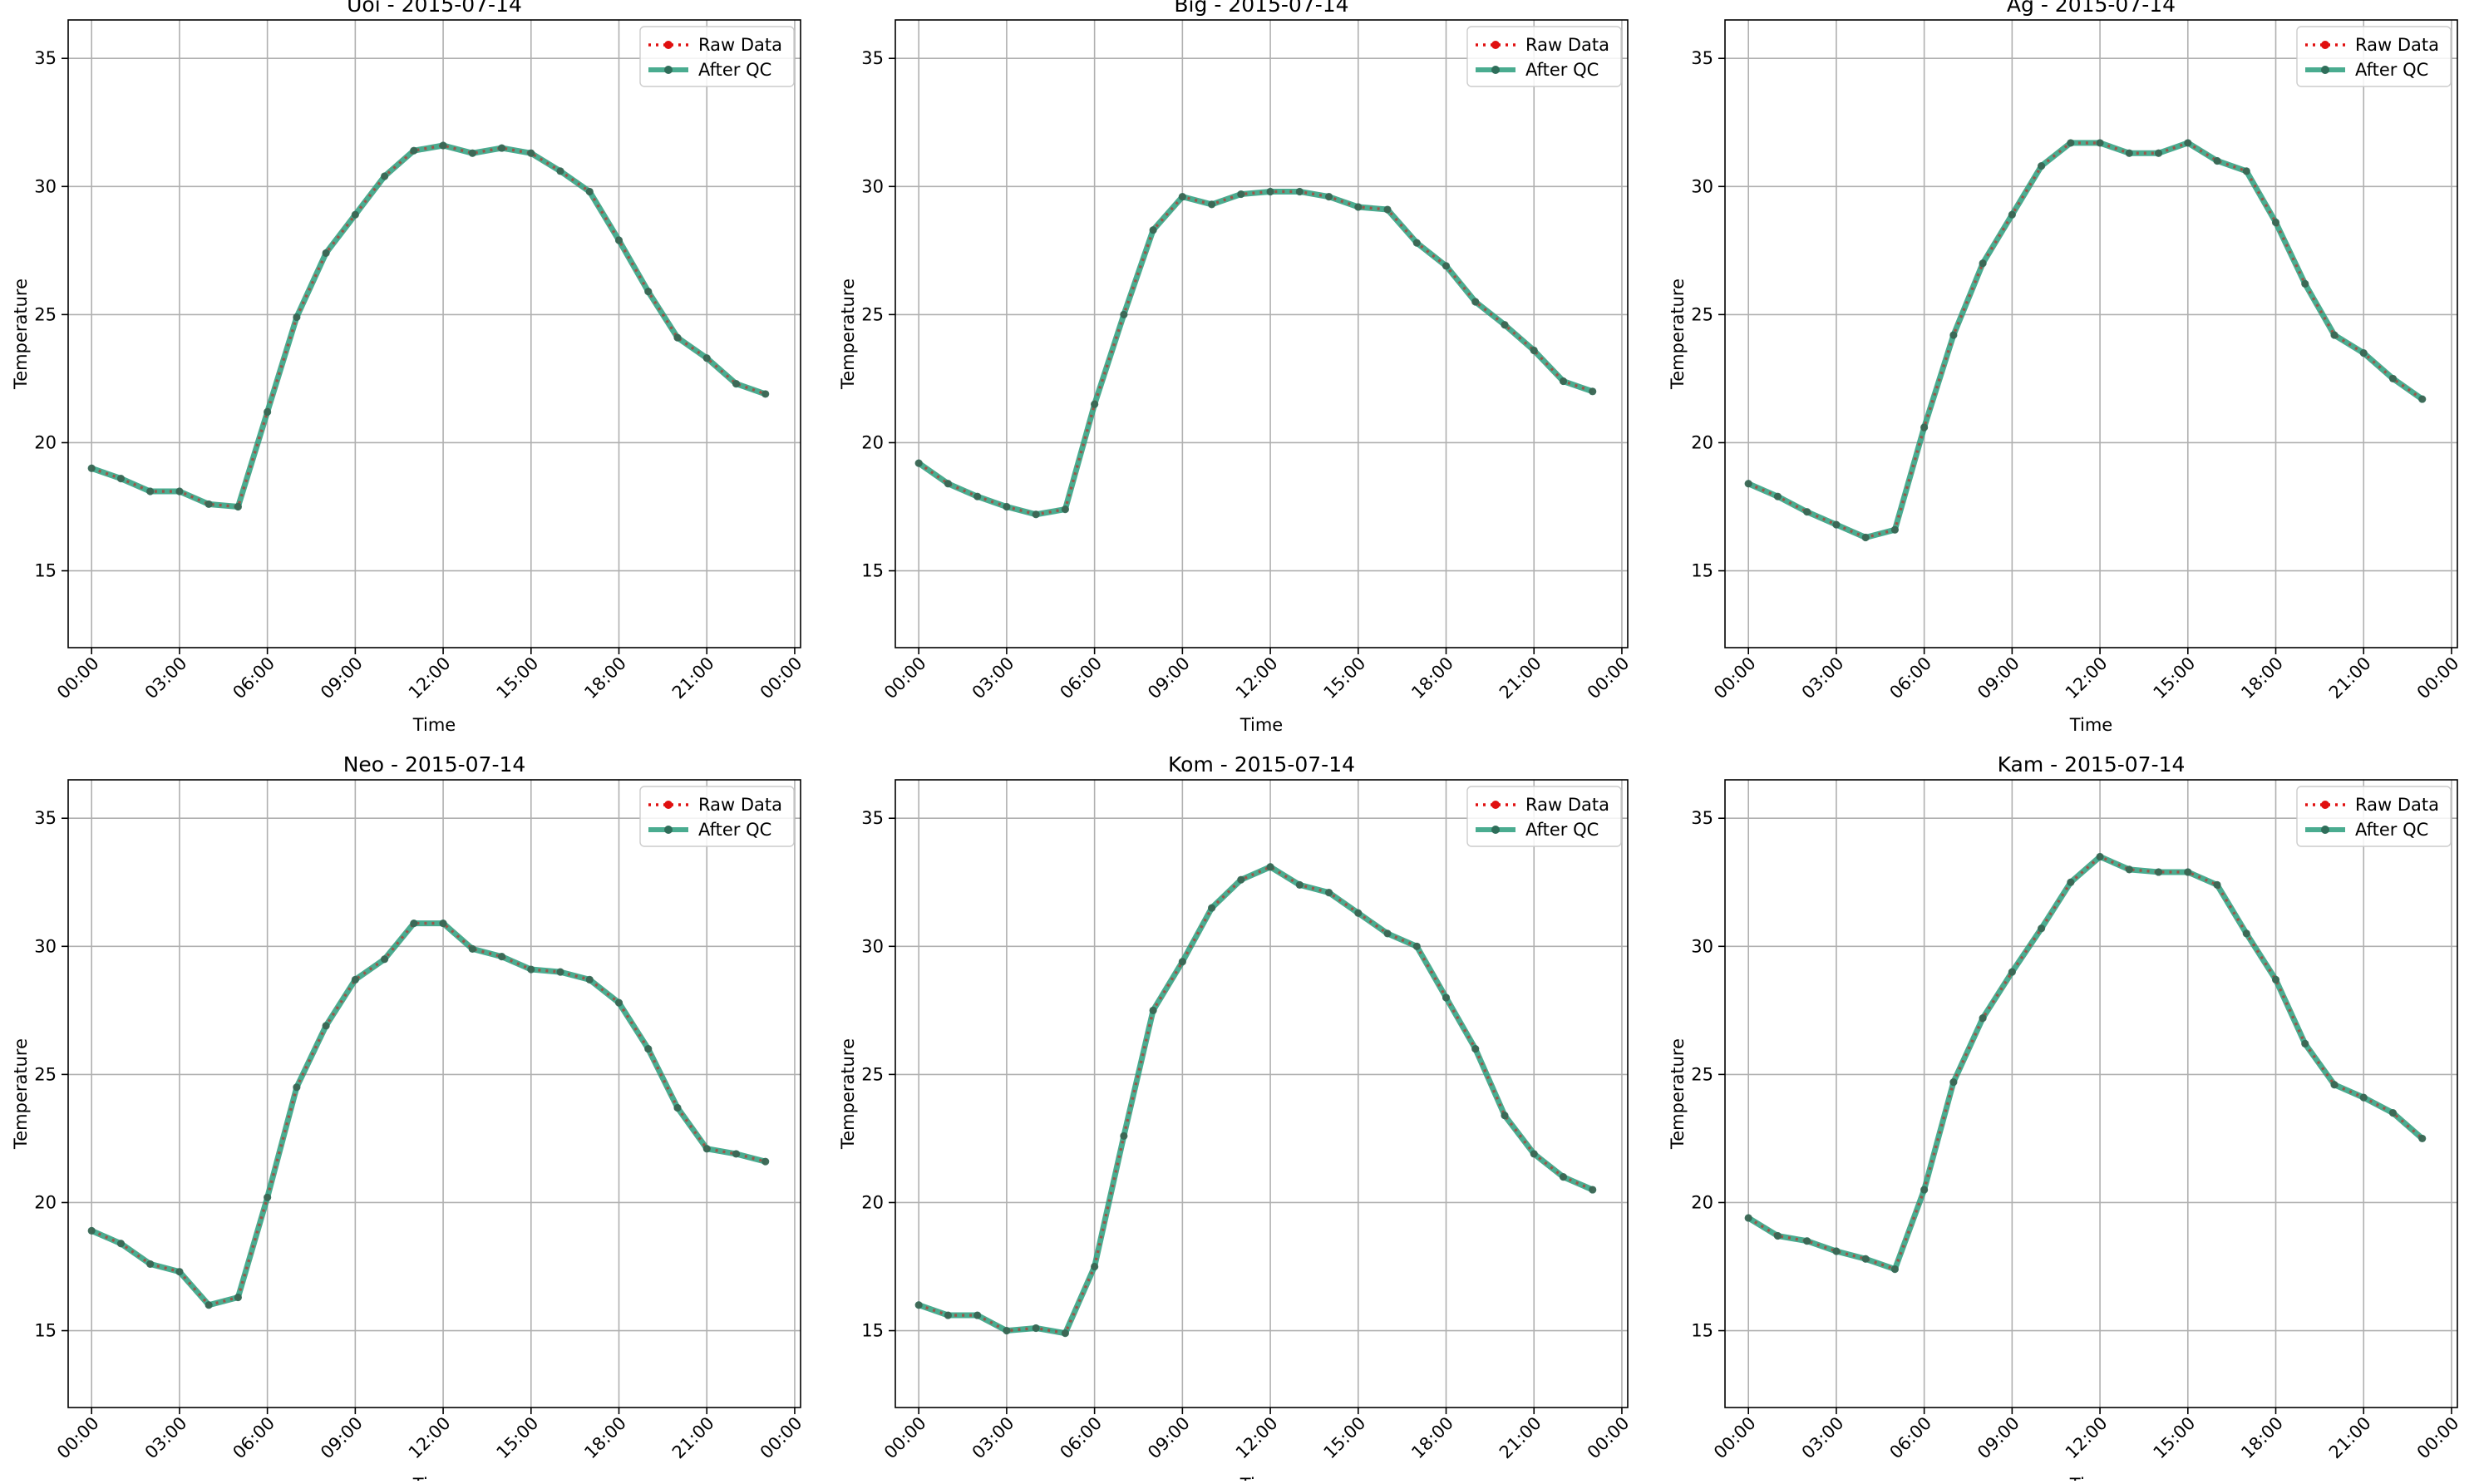  Describe the element at coordinates (45, 946) in the screenshot. I see `y-tick-label: 30` at that location.